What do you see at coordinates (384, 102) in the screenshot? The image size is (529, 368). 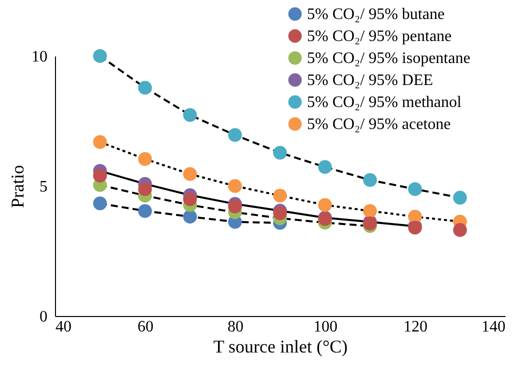 I see `legend-label: 5% CO₂/ 95% methanol` at bounding box center [384, 102].